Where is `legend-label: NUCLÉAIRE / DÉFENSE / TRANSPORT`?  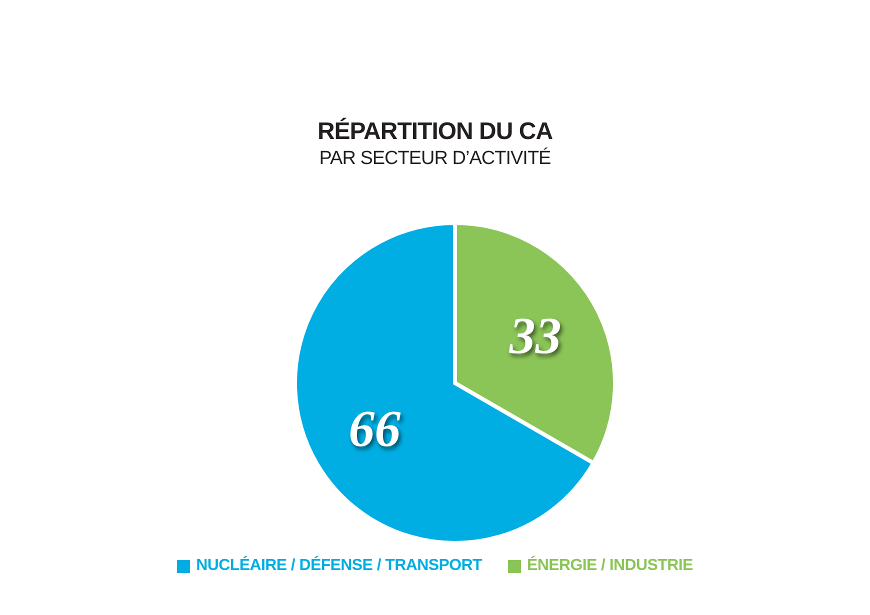
legend-label: NUCLÉAIRE / DÉFENSE / TRANSPORT is located at coordinates (339, 566).